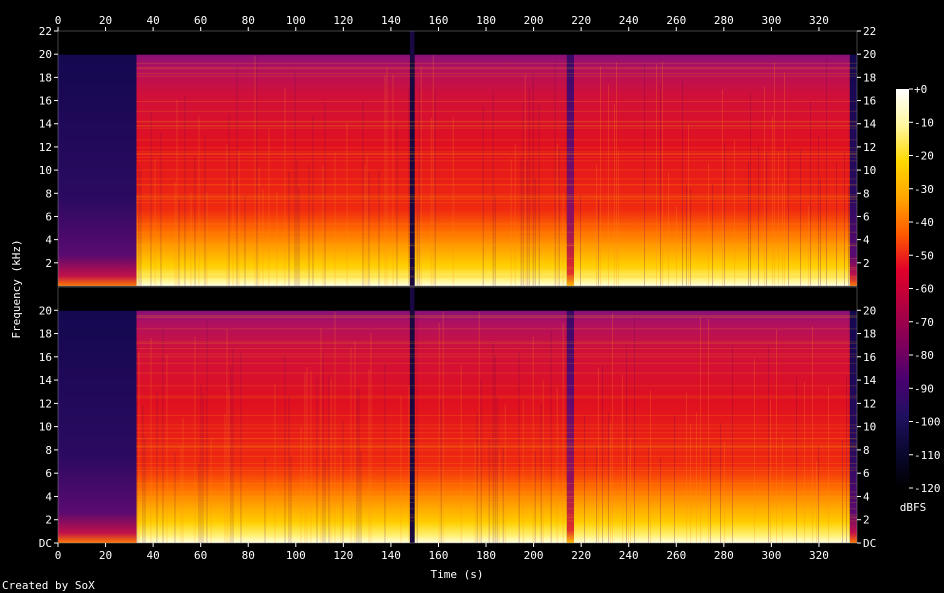 This screenshot has height=593, width=944. I want to click on y-tick-label-left: 4, so click(48, 240).